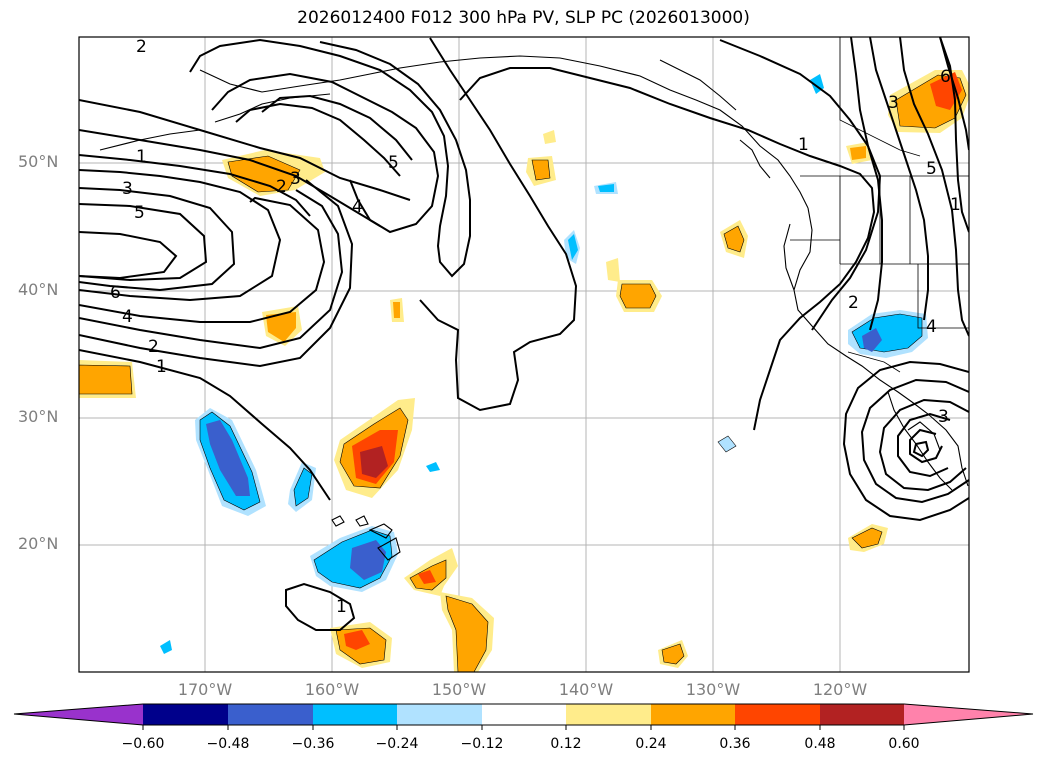 The height and width of the screenshot is (765, 1047). What do you see at coordinates (228, 744) in the screenshot?
I see `colorbar-tick-label: −0.48` at bounding box center [228, 744].